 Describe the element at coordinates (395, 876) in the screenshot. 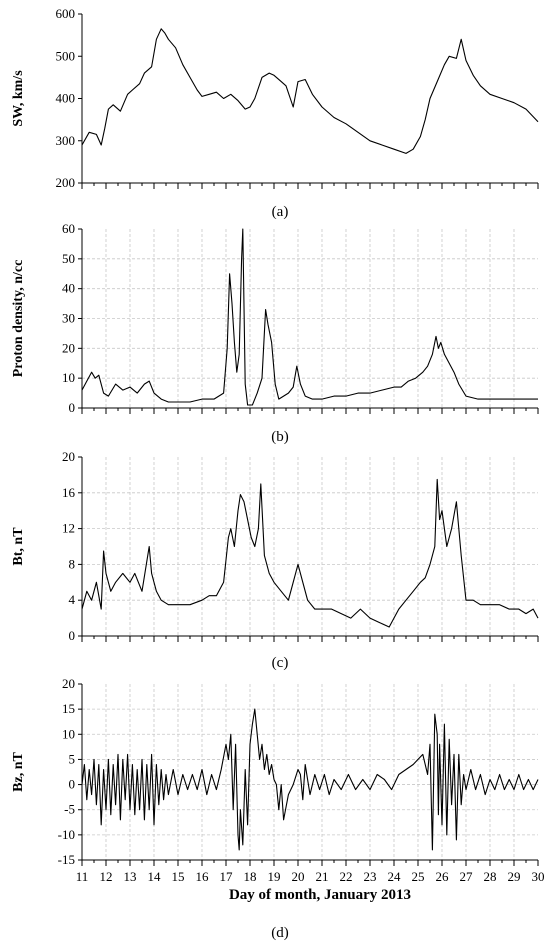

I see `x-tick-label: 24` at that location.